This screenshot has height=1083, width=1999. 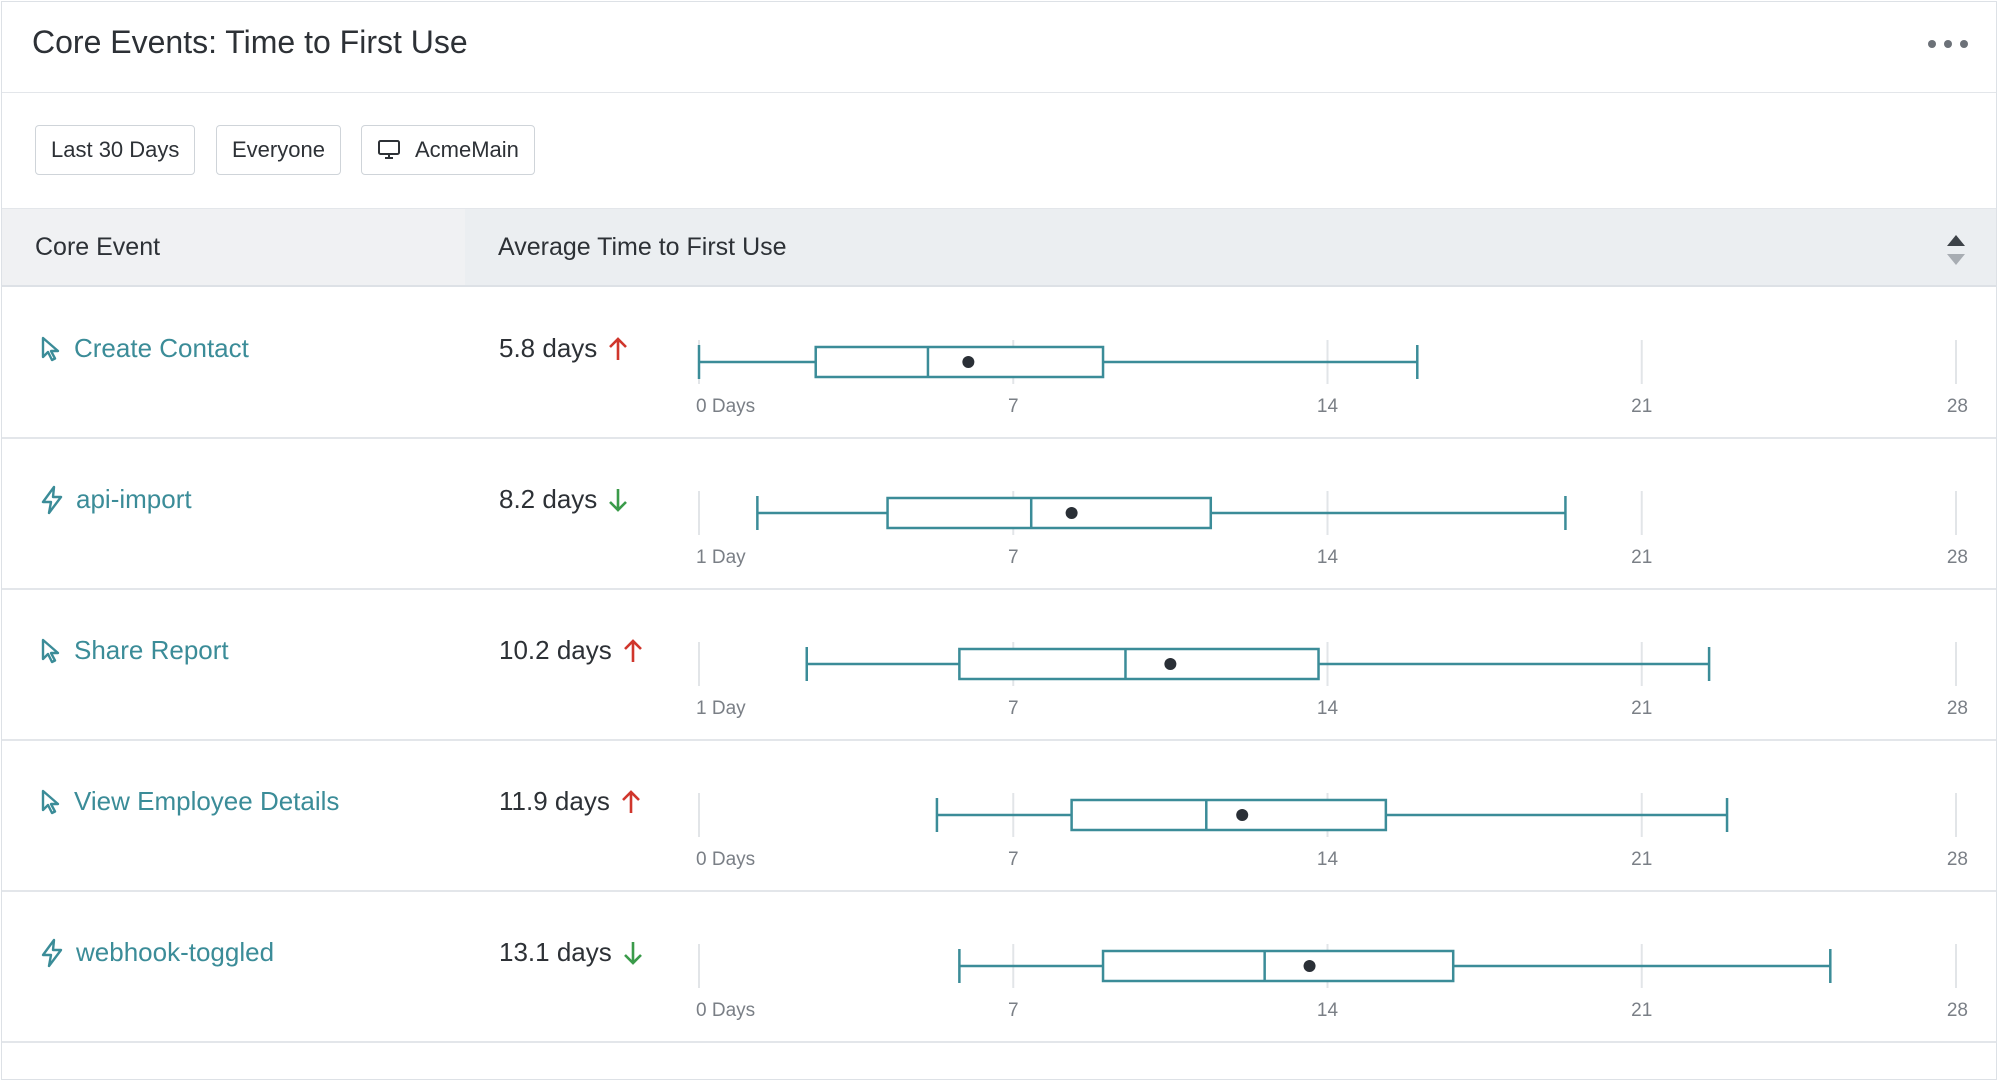 What do you see at coordinates (1230, 247) in the screenshot?
I see `header-col-average: Average Time to First Use` at bounding box center [1230, 247].